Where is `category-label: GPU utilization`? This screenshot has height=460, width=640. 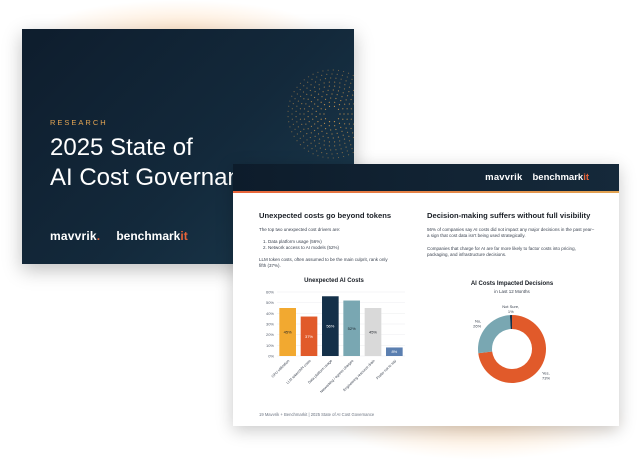 category-label: GPU utilization is located at coordinates (281, 369).